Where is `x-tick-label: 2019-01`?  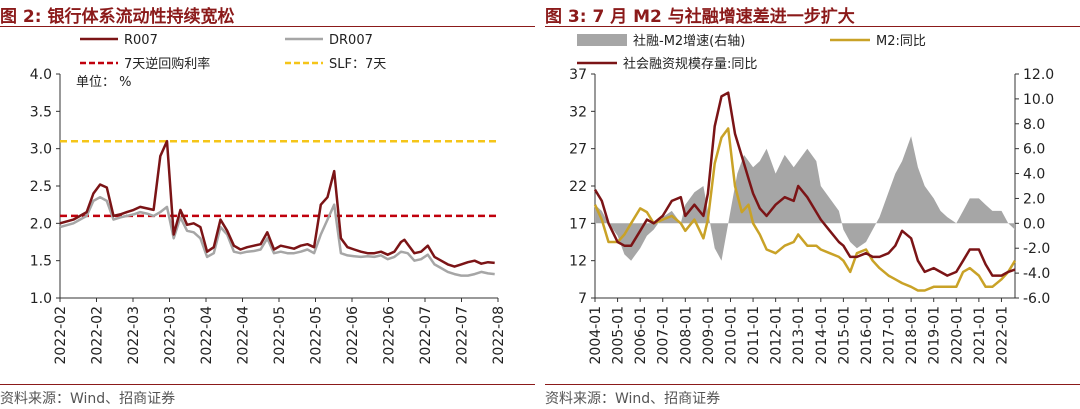
x-tick-label: 2019-01 is located at coordinates (935, 335).